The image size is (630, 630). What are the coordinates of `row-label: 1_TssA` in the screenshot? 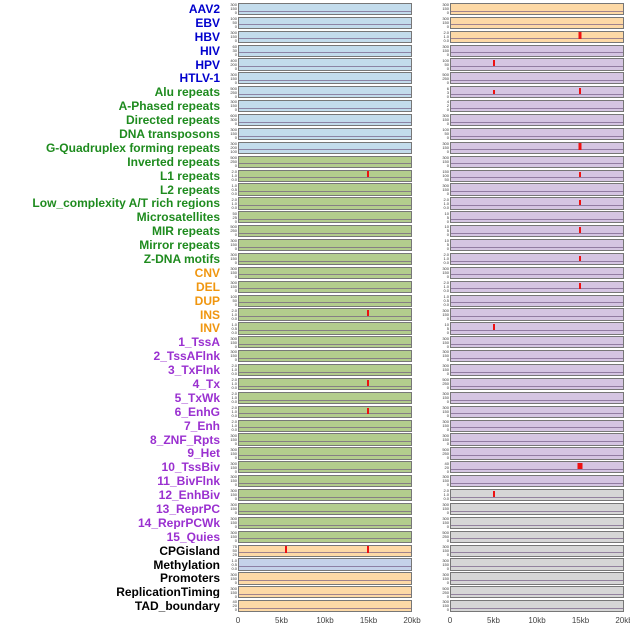 It's located at (199, 342).